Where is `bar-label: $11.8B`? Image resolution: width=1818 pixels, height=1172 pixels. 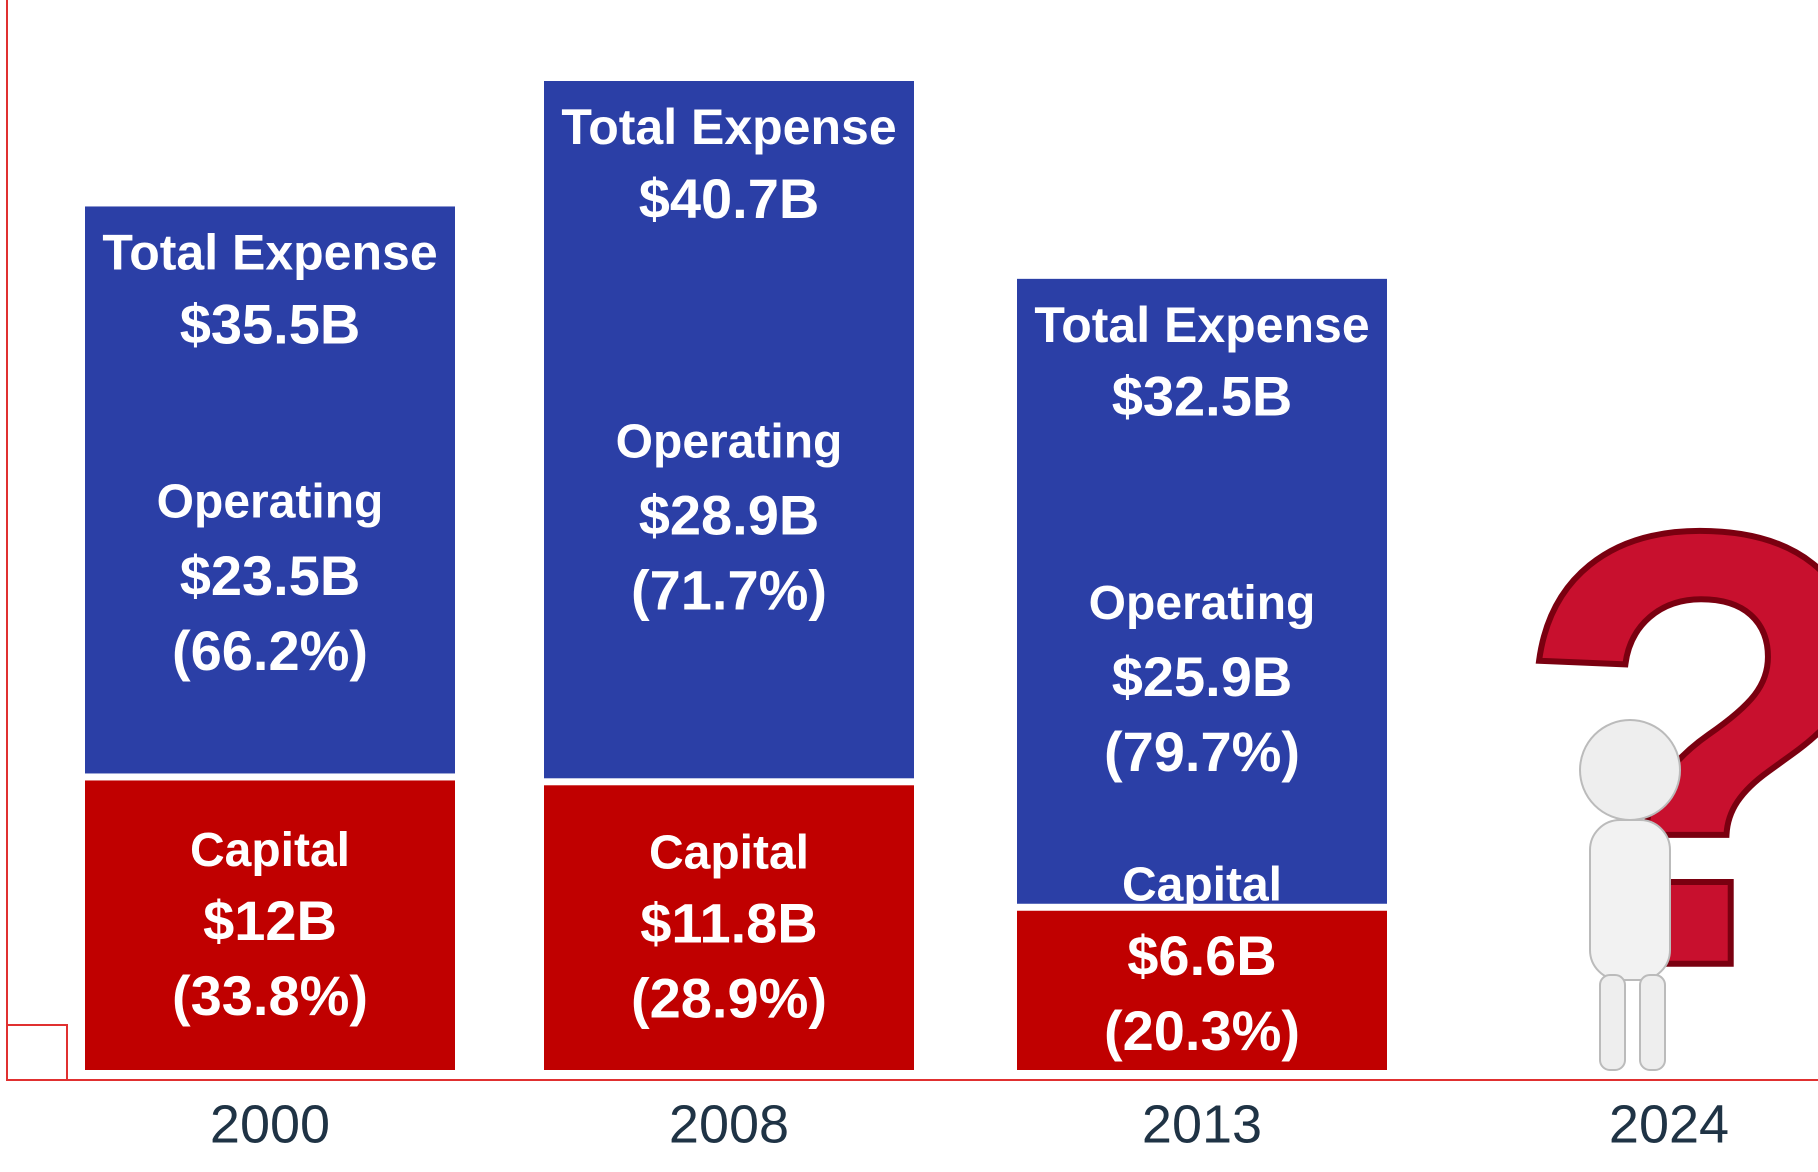 bar-label: $11.8B is located at coordinates (729, 922).